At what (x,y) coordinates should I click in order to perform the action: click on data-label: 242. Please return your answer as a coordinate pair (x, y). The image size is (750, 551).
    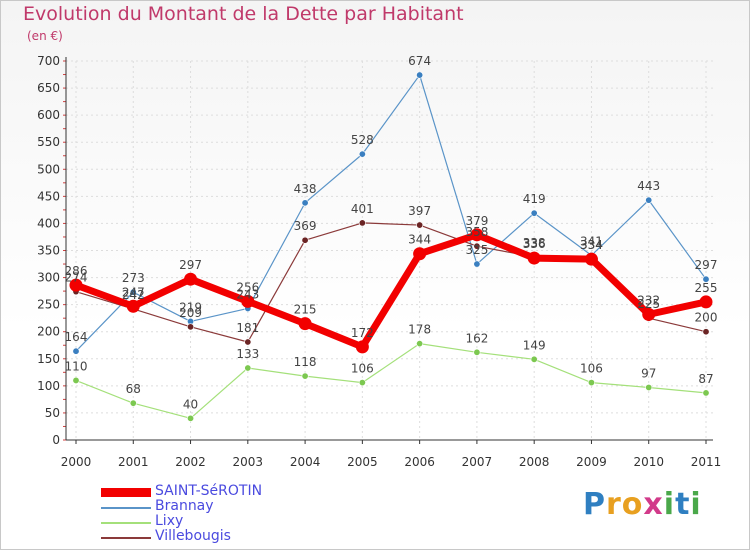
    Looking at the image, I should click on (133, 295).